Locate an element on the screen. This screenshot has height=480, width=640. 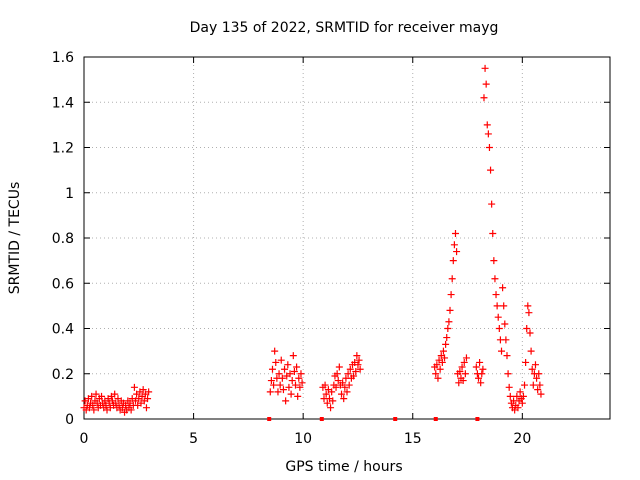
x-tick-label: 5 is located at coordinates (193, 439).